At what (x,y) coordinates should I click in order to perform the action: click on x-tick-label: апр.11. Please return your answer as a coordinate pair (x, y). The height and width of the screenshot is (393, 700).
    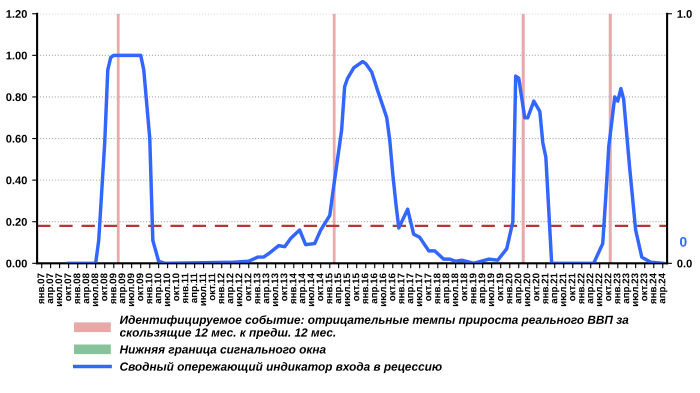
    Looking at the image, I should click on (195, 288).